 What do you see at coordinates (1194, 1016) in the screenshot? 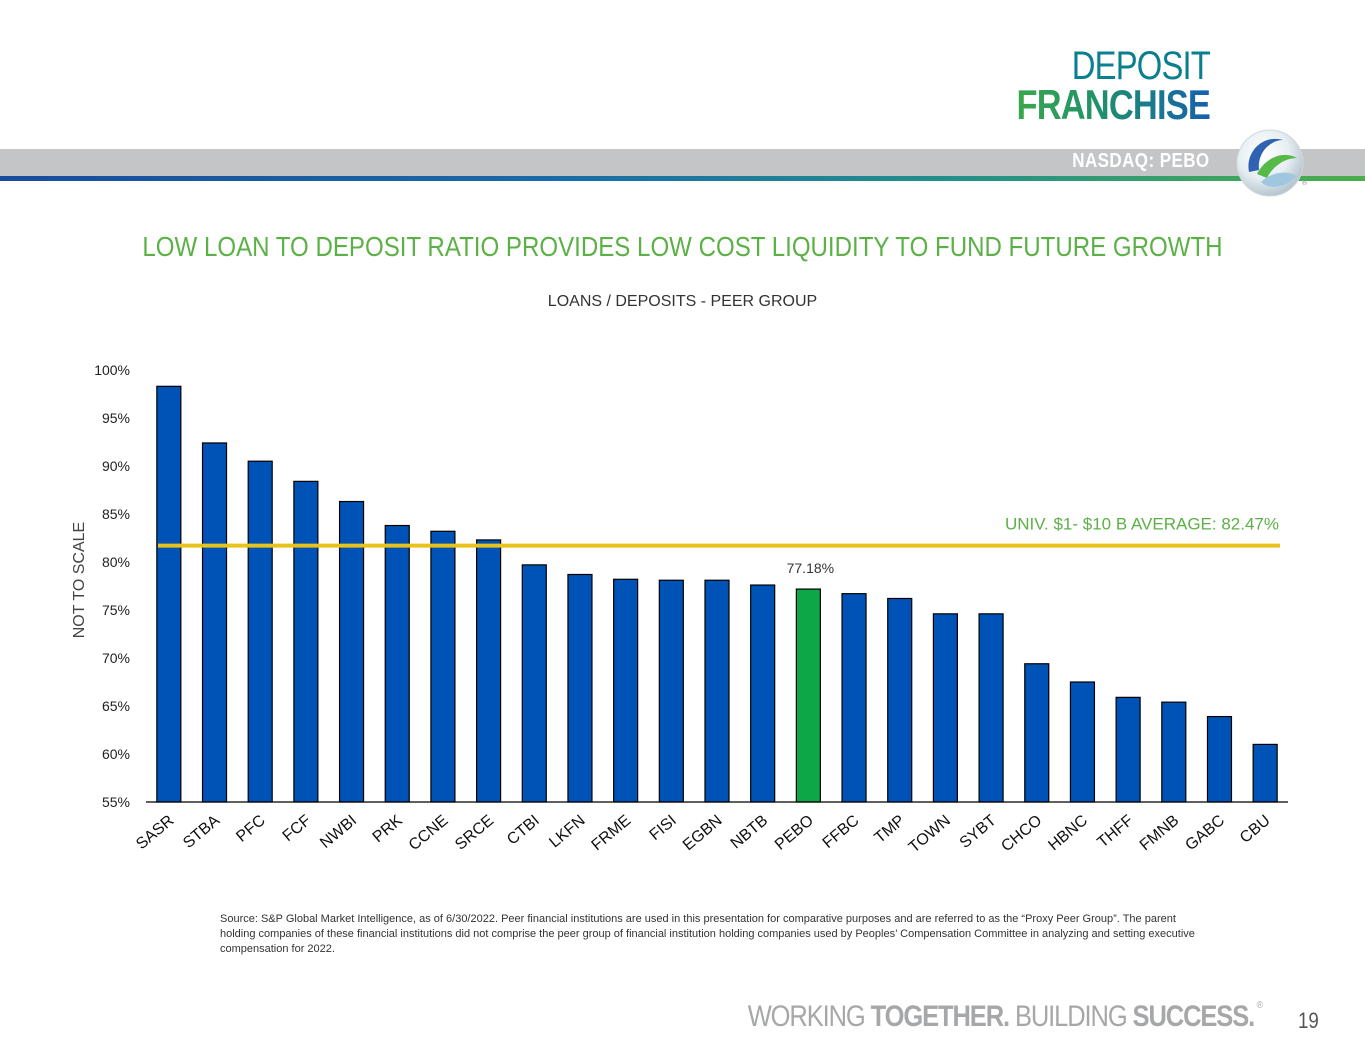
I see `tagline-part-4: SUCCESS.` at bounding box center [1194, 1016].